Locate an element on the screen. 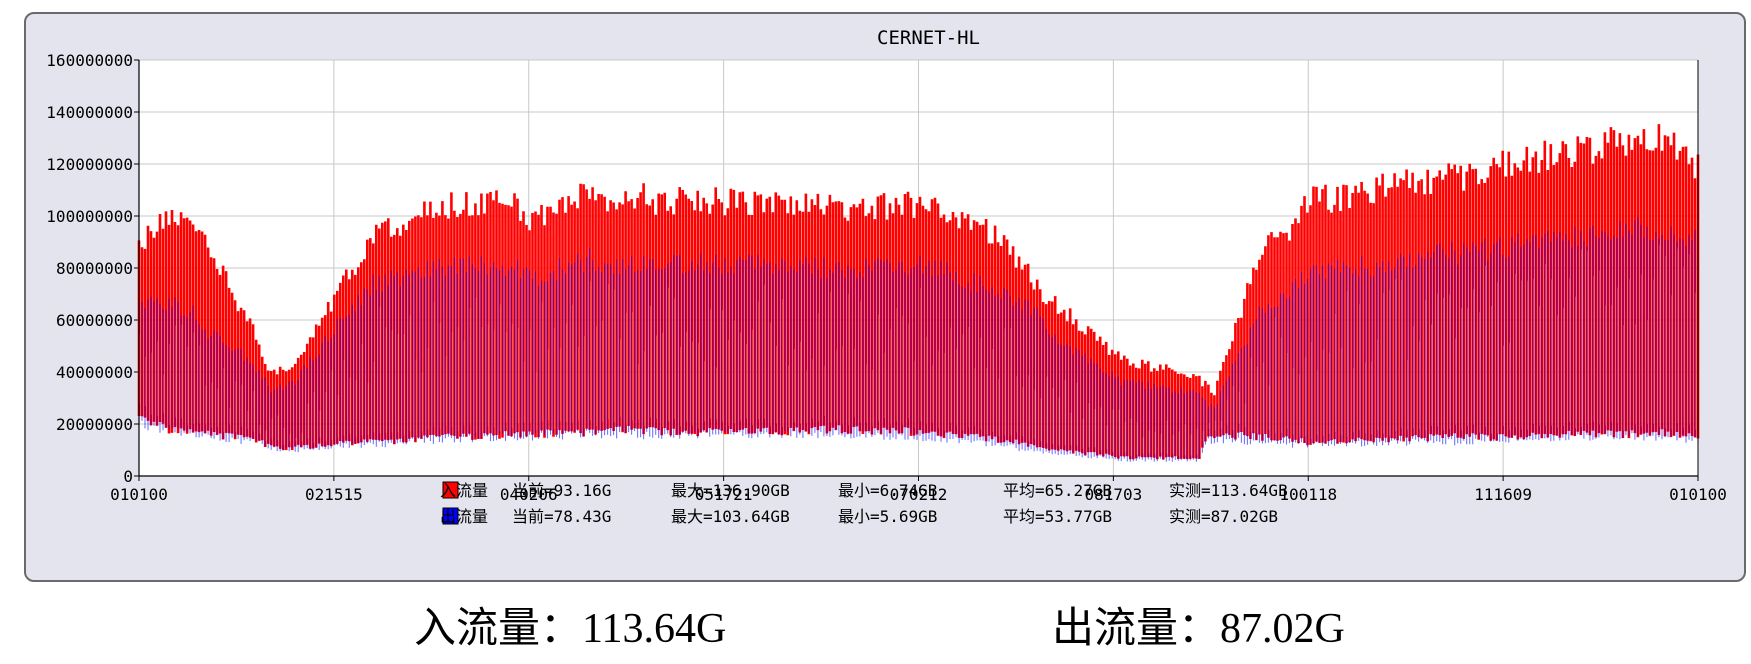 The image size is (1751, 664). x-tick-label: 100118 is located at coordinates (1308, 494).